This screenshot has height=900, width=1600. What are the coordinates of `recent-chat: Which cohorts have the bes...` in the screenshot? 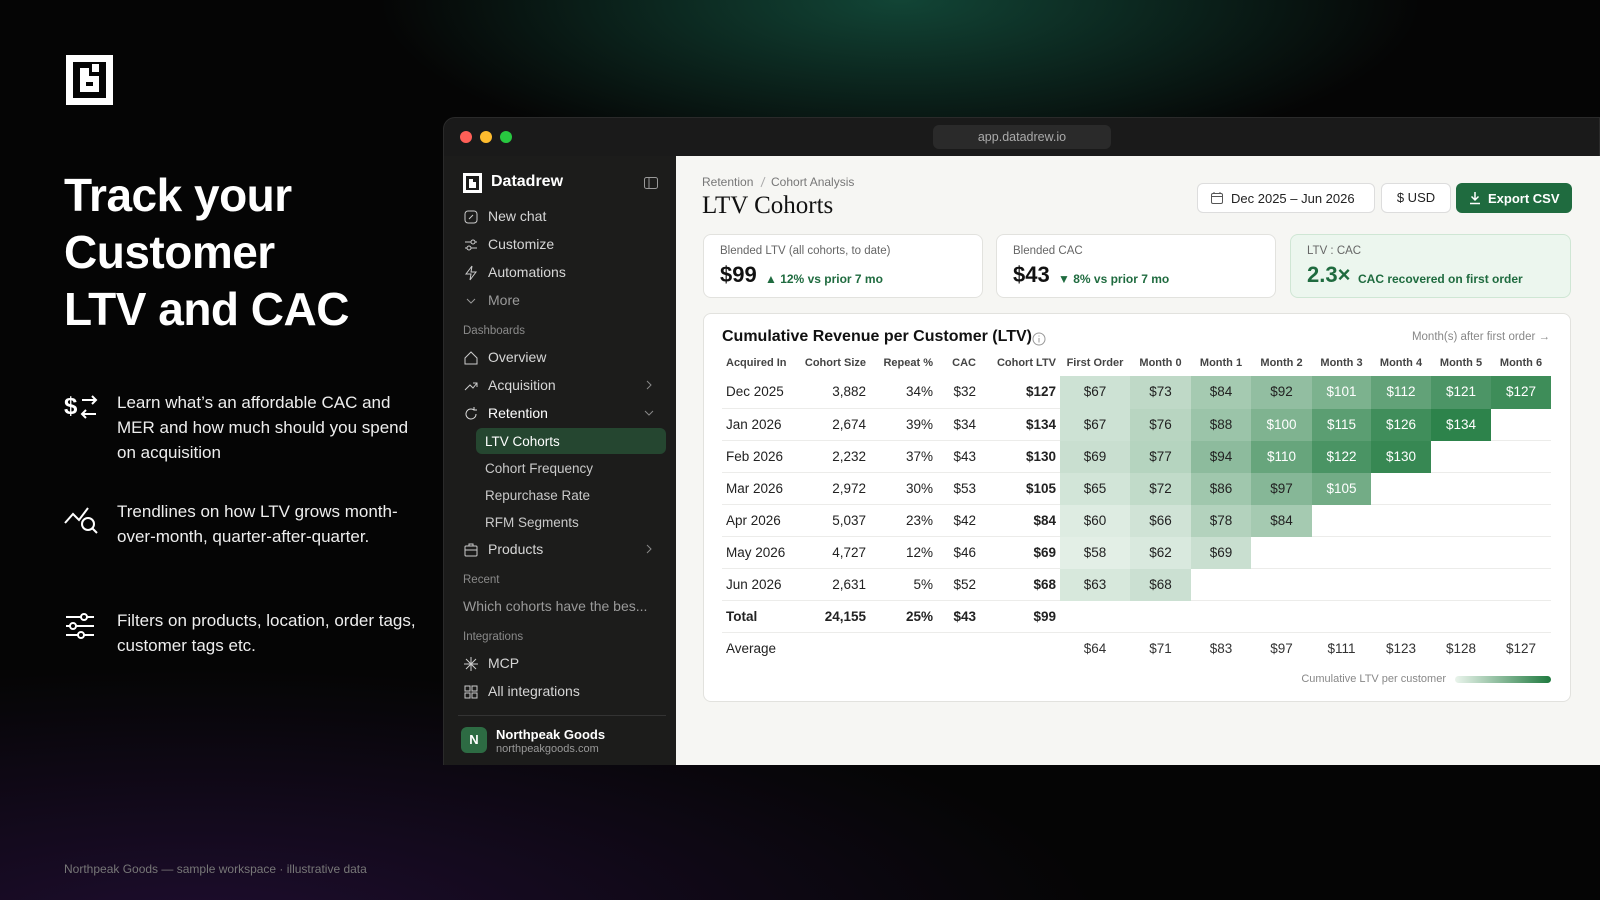 It's located at (555, 606).